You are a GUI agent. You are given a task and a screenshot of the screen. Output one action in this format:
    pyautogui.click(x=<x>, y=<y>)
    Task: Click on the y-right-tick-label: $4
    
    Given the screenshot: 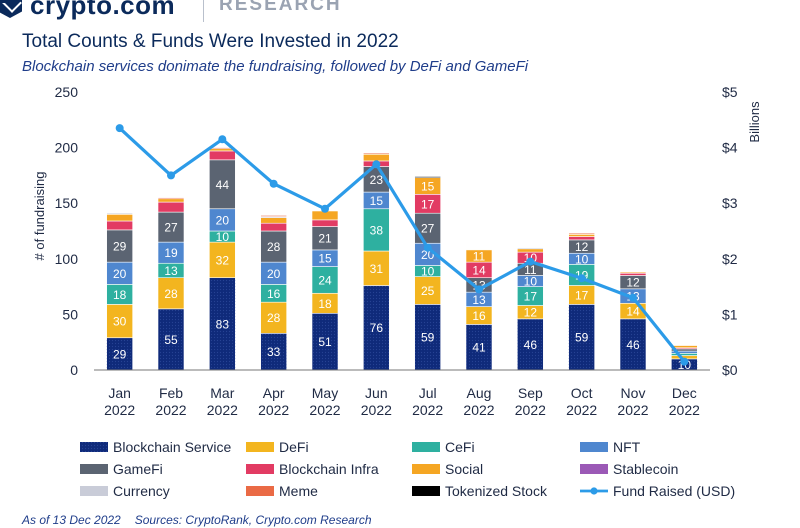 What is the action you would take?
    pyautogui.click(x=730, y=148)
    